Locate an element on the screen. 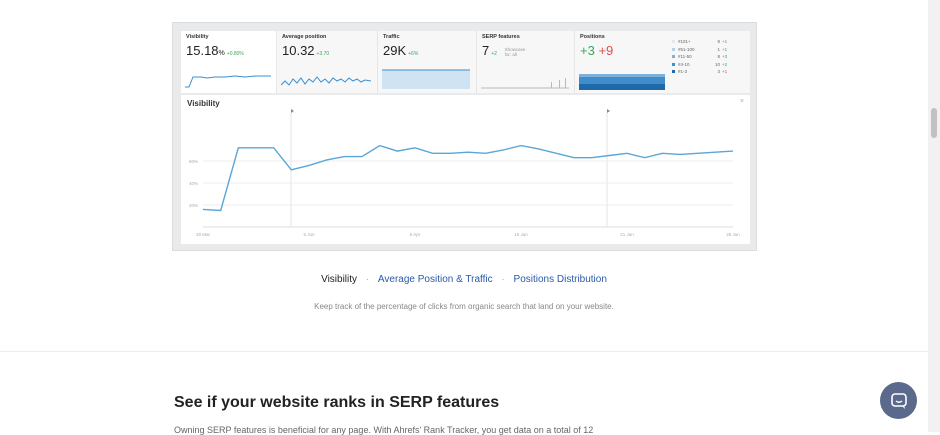 This screenshot has width=940, height=435. chat-icon is located at coordinates (898, 400).